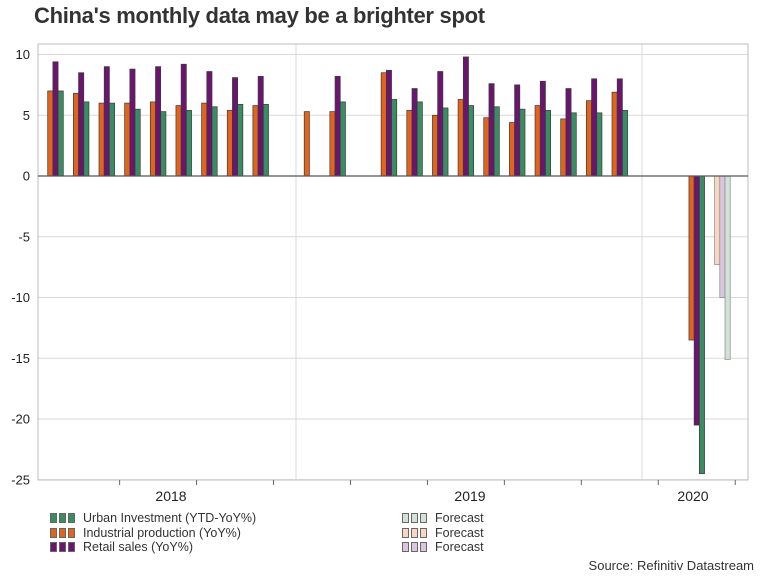 The width and height of the screenshot is (768, 576). What do you see at coordinates (153, 547) in the screenshot?
I see `legend-item: Retail sales (YoY%)` at bounding box center [153, 547].